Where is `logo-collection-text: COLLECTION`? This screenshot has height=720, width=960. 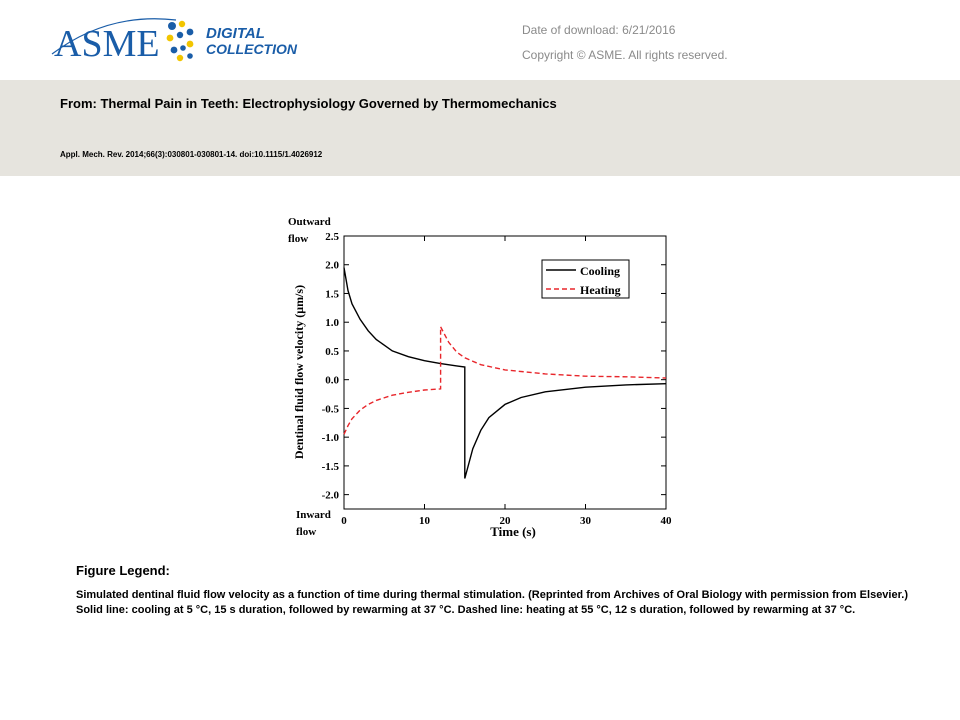
logo-collection-text: COLLECTION is located at coordinates (252, 49).